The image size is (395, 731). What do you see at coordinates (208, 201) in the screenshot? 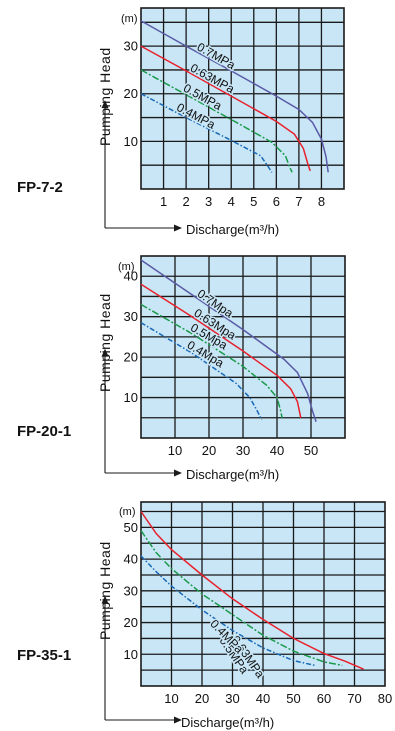
I see `x-tick-label: 3` at bounding box center [208, 201].